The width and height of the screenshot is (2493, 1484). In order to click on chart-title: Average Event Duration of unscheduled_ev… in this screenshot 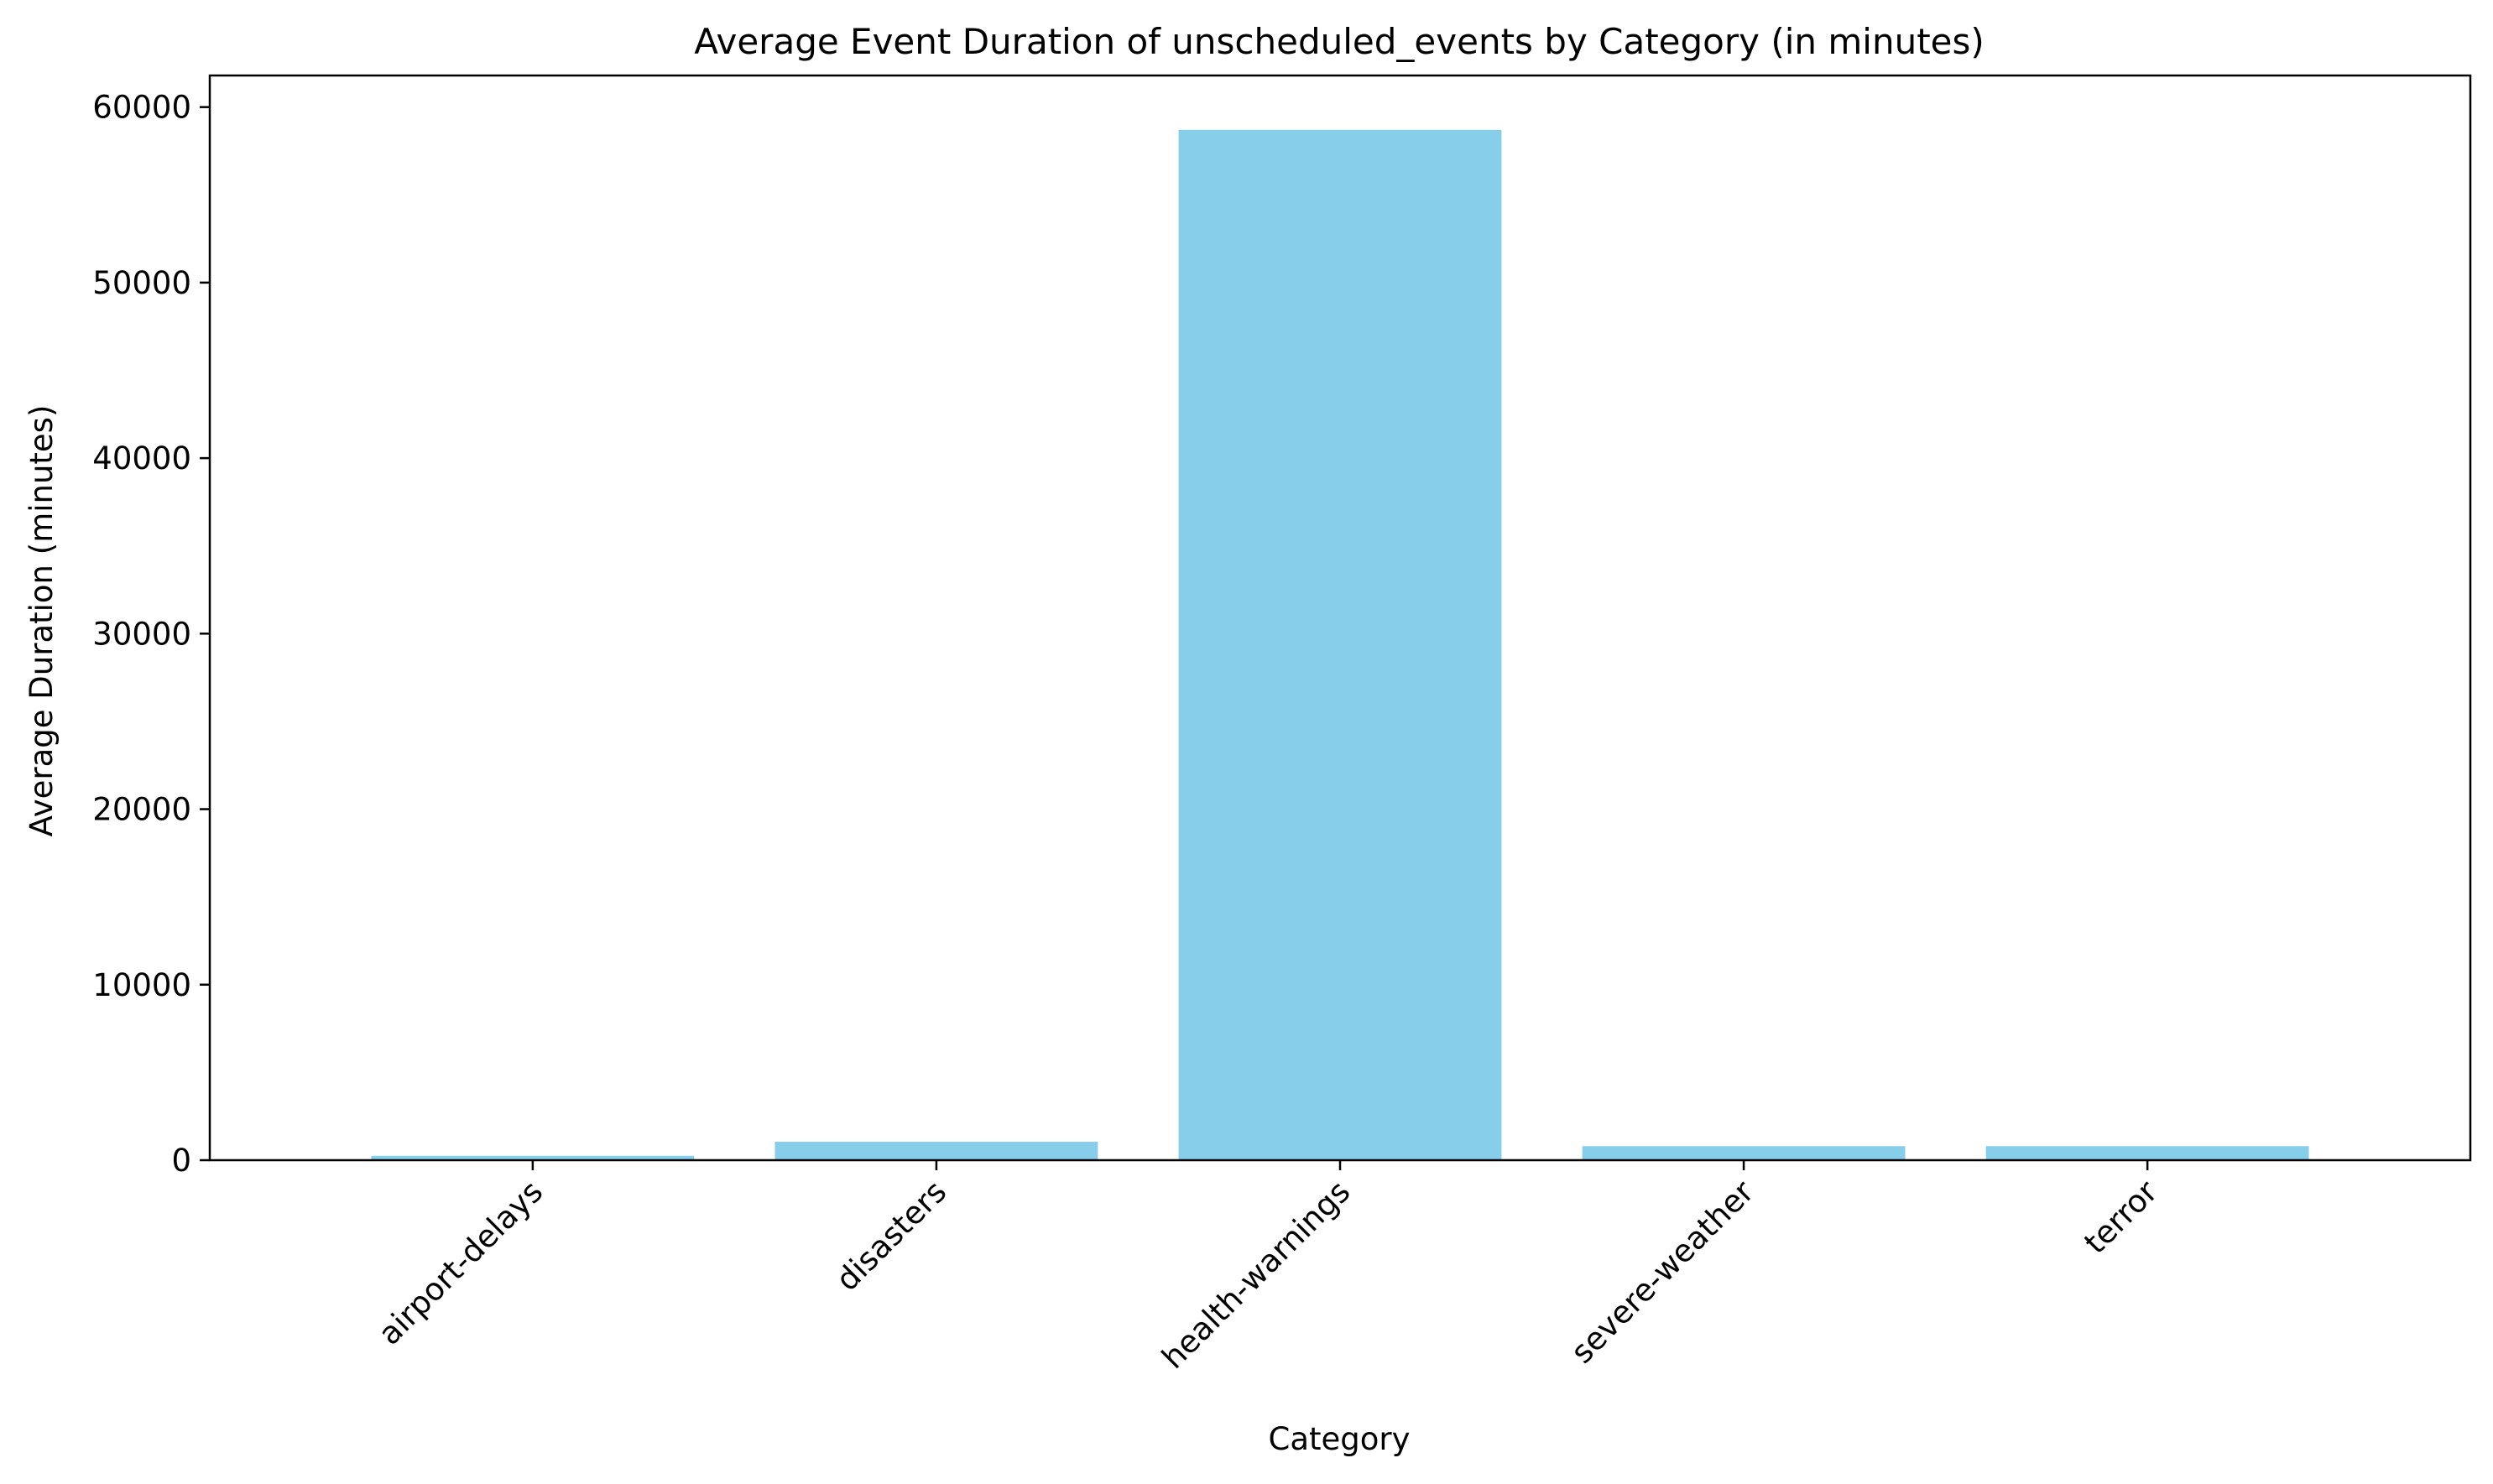, I will do `click(1339, 41)`.